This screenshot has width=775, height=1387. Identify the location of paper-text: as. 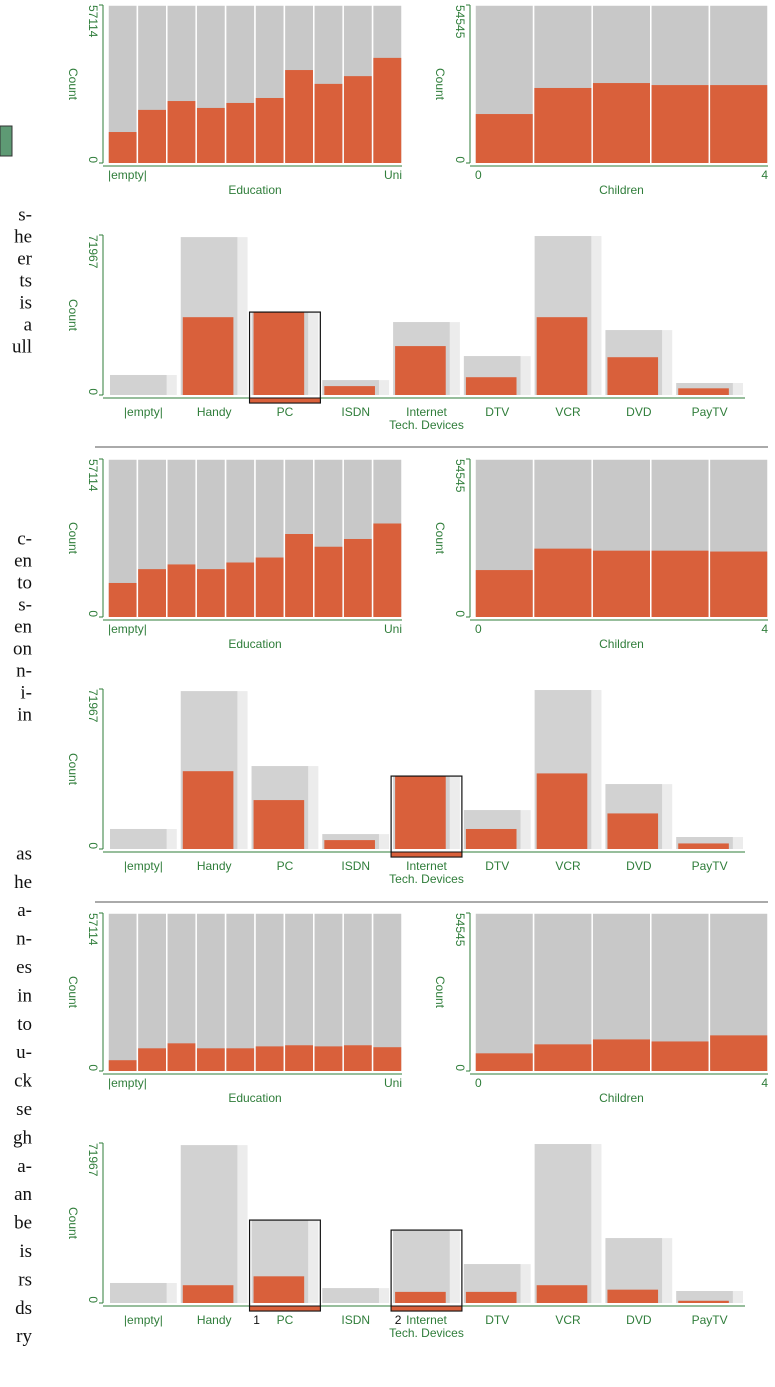
(24, 853).